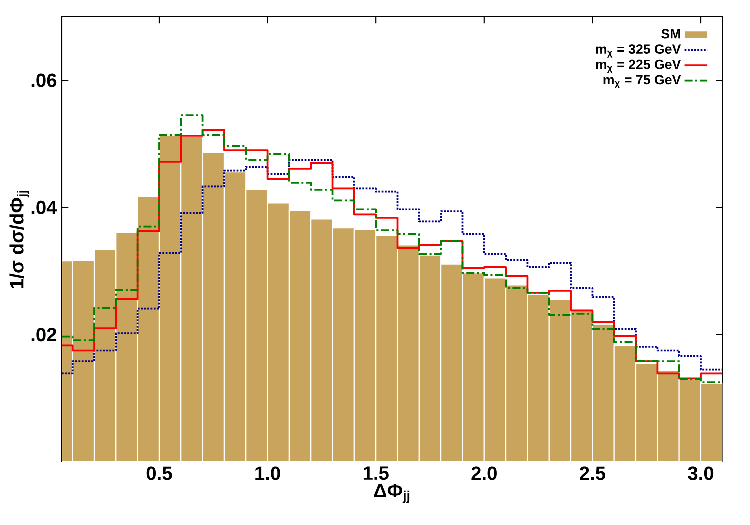 The image size is (750, 525). I want to click on legend-label: SM, so click(671, 34).